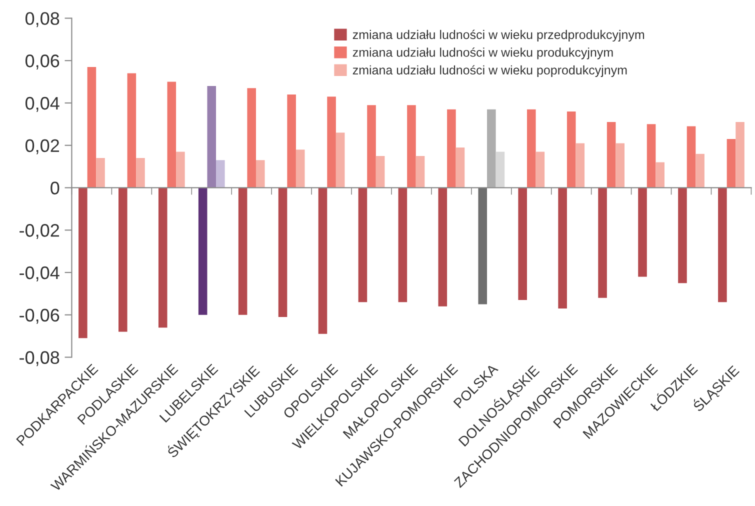 The height and width of the screenshot is (506, 755). Describe the element at coordinates (40, 274) in the screenshot. I see `y-tick-label: -0,04` at that location.